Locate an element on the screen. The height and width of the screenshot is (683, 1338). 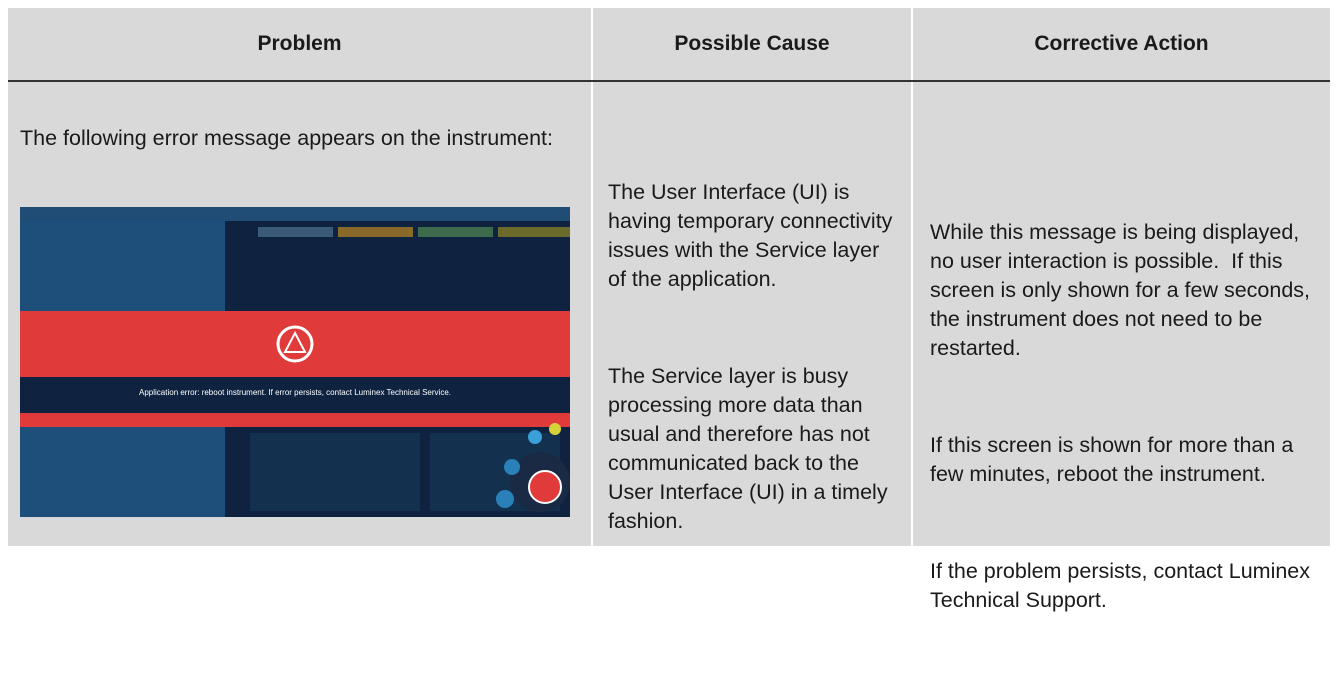
header-cell: Possible Cause is located at coordinates (752, 44).